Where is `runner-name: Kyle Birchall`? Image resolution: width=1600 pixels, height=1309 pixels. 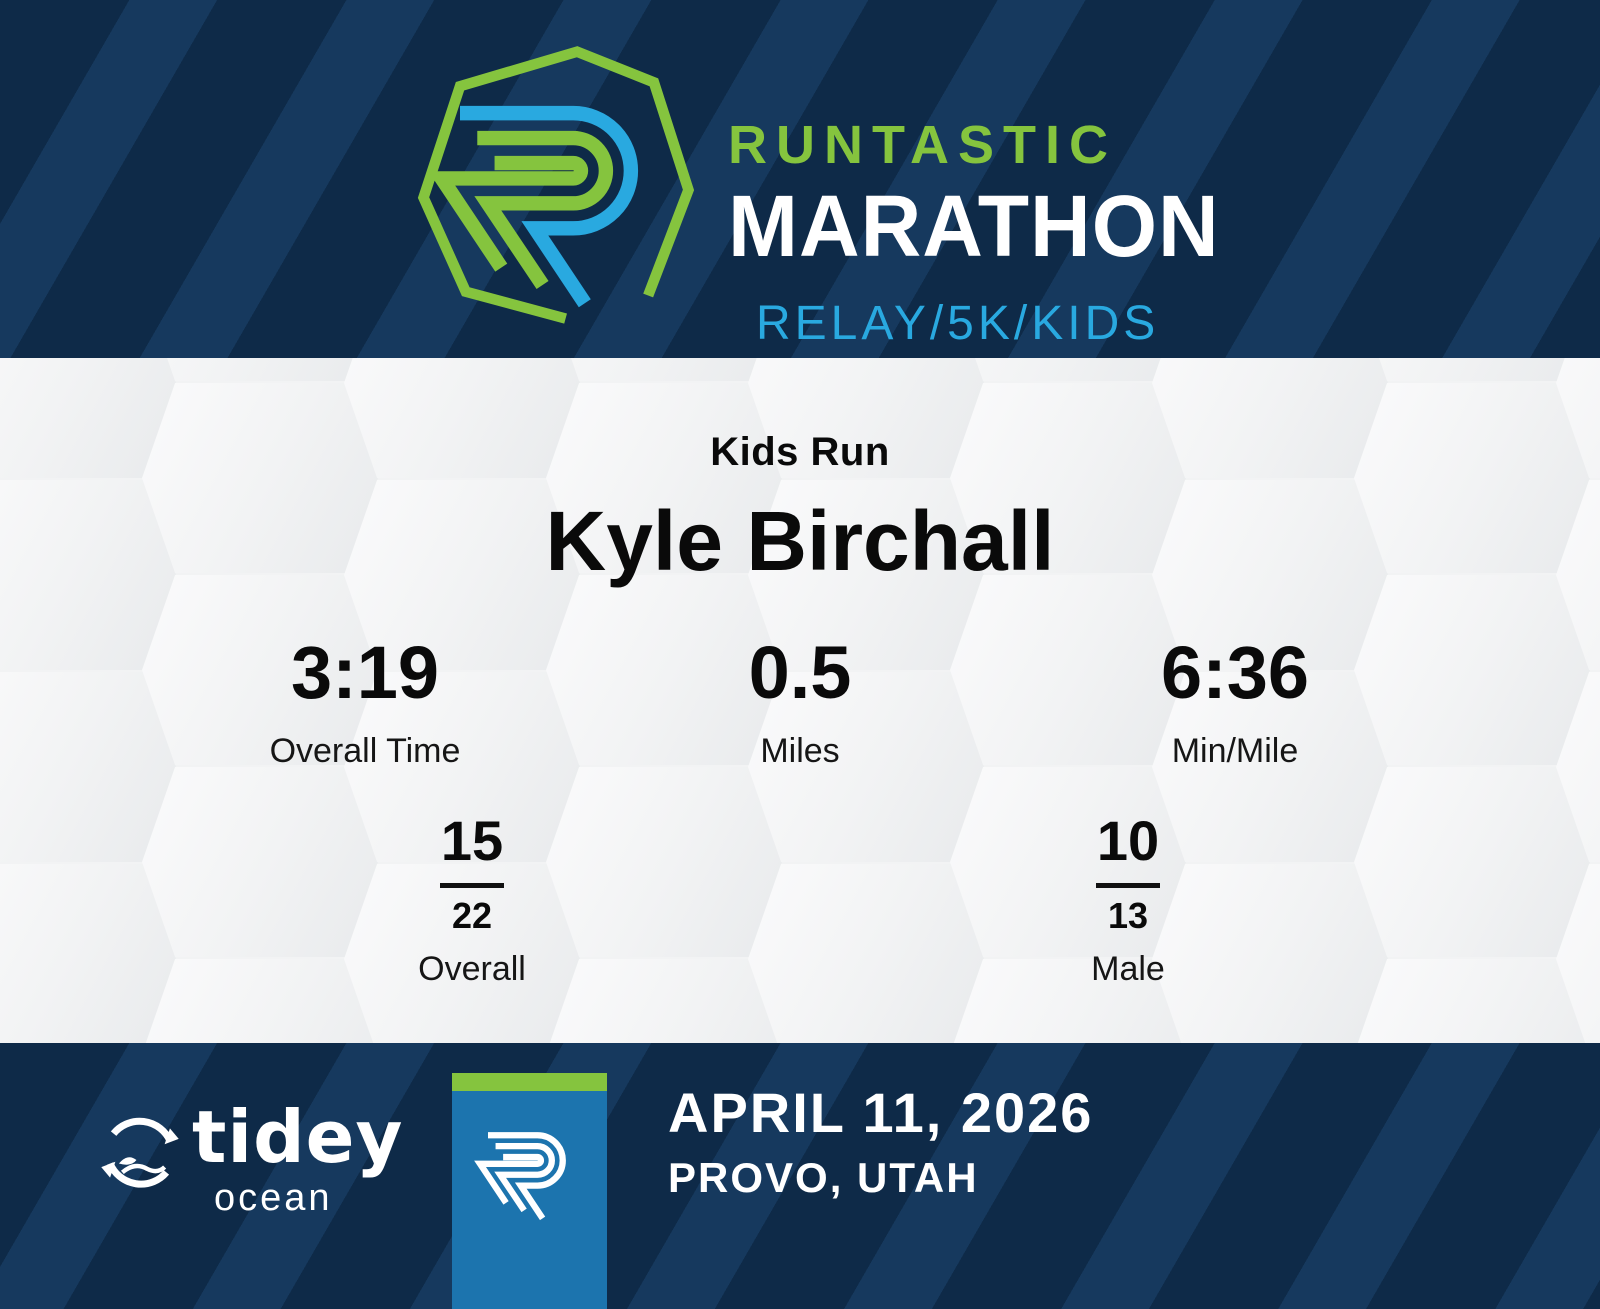
runner-name: Kyle Birchall is located at coordinates (800, 541).